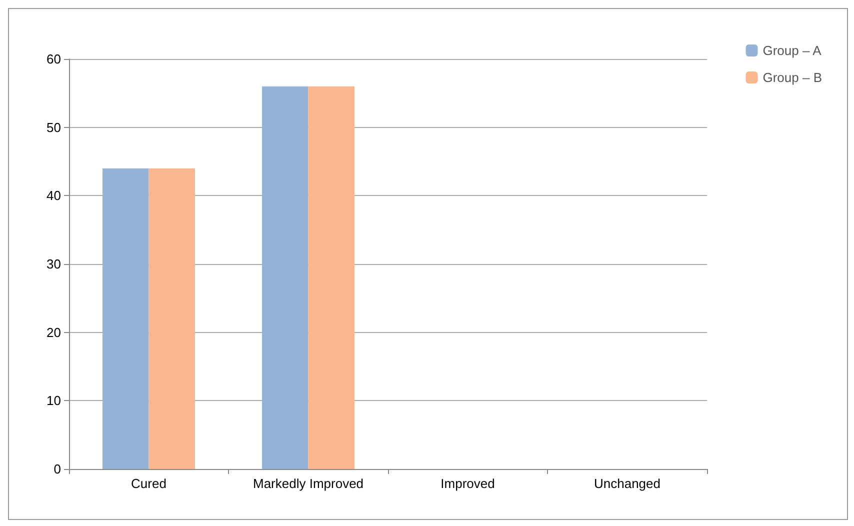 This screenshot has width=854, height=526. I want to click on y-tick-label: 30, so click(53, 264).